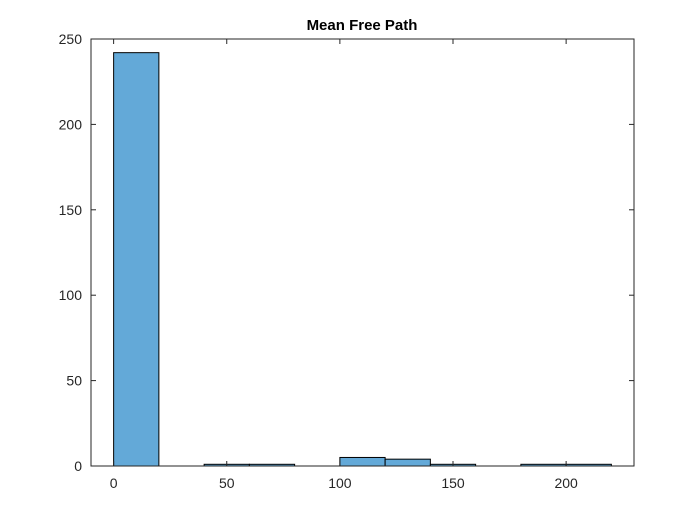  I want to click on x-tick-label: 150, so click(453, 483).